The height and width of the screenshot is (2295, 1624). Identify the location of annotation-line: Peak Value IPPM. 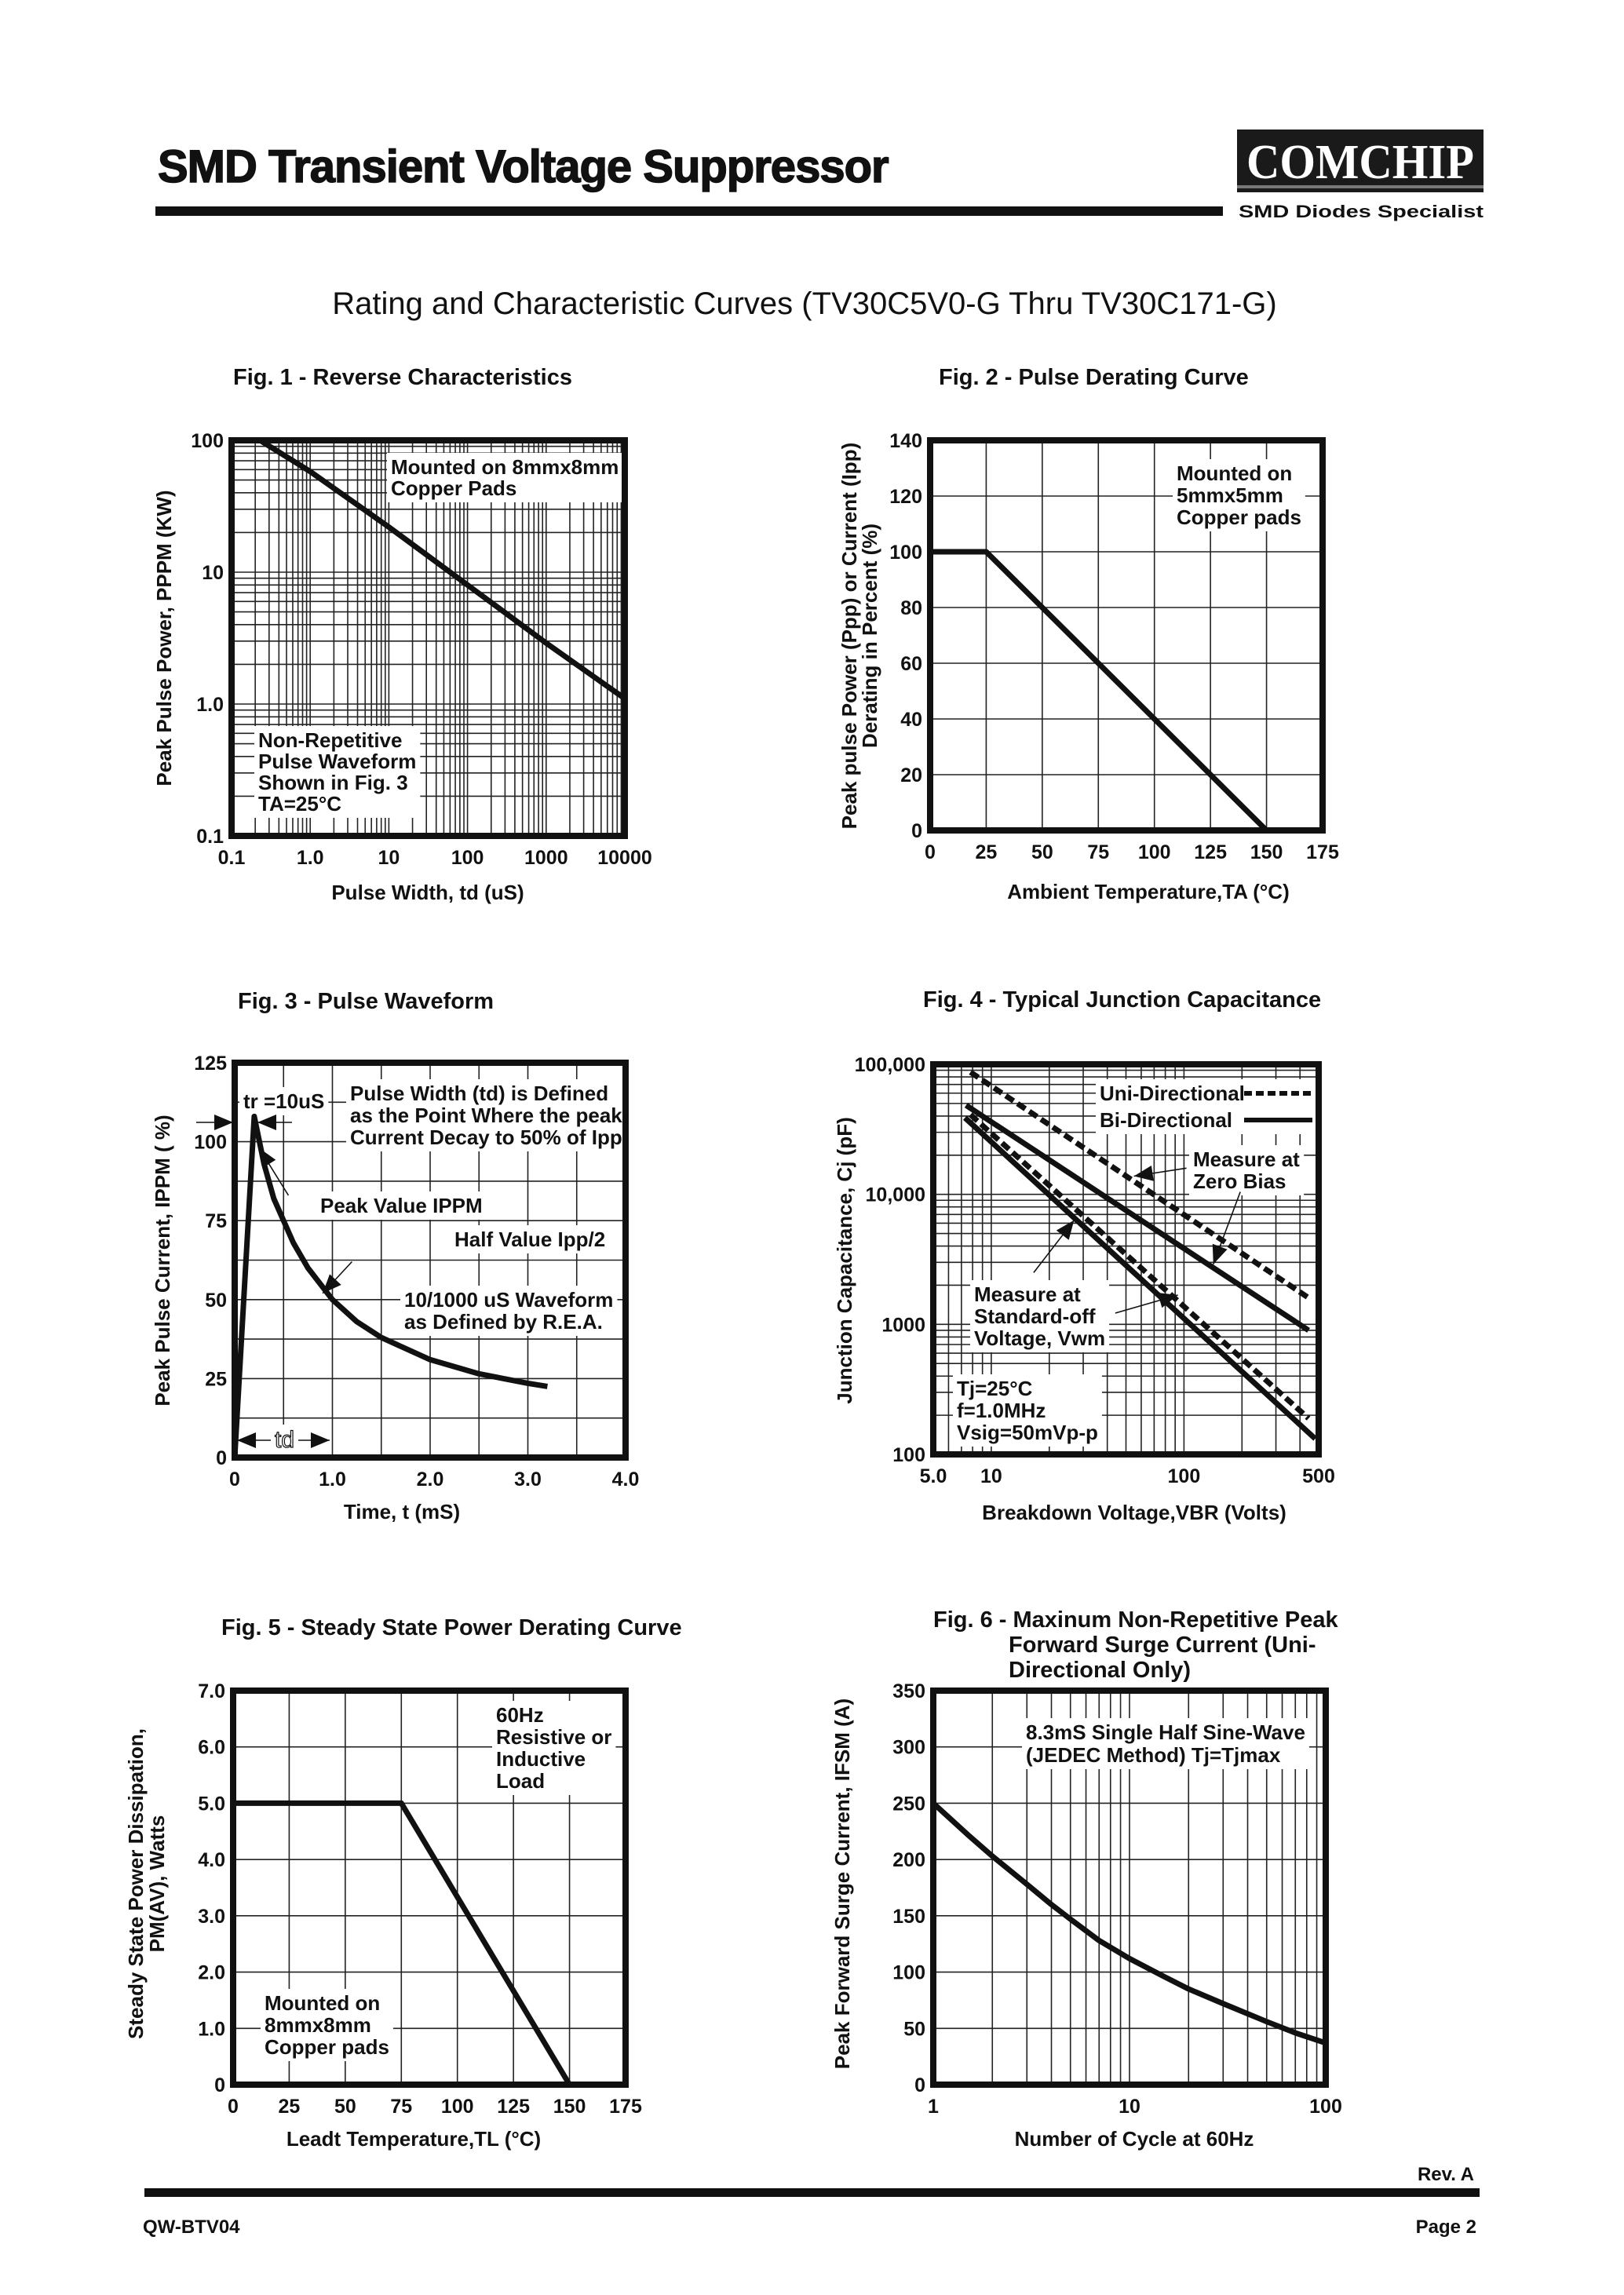
(402, 1205).